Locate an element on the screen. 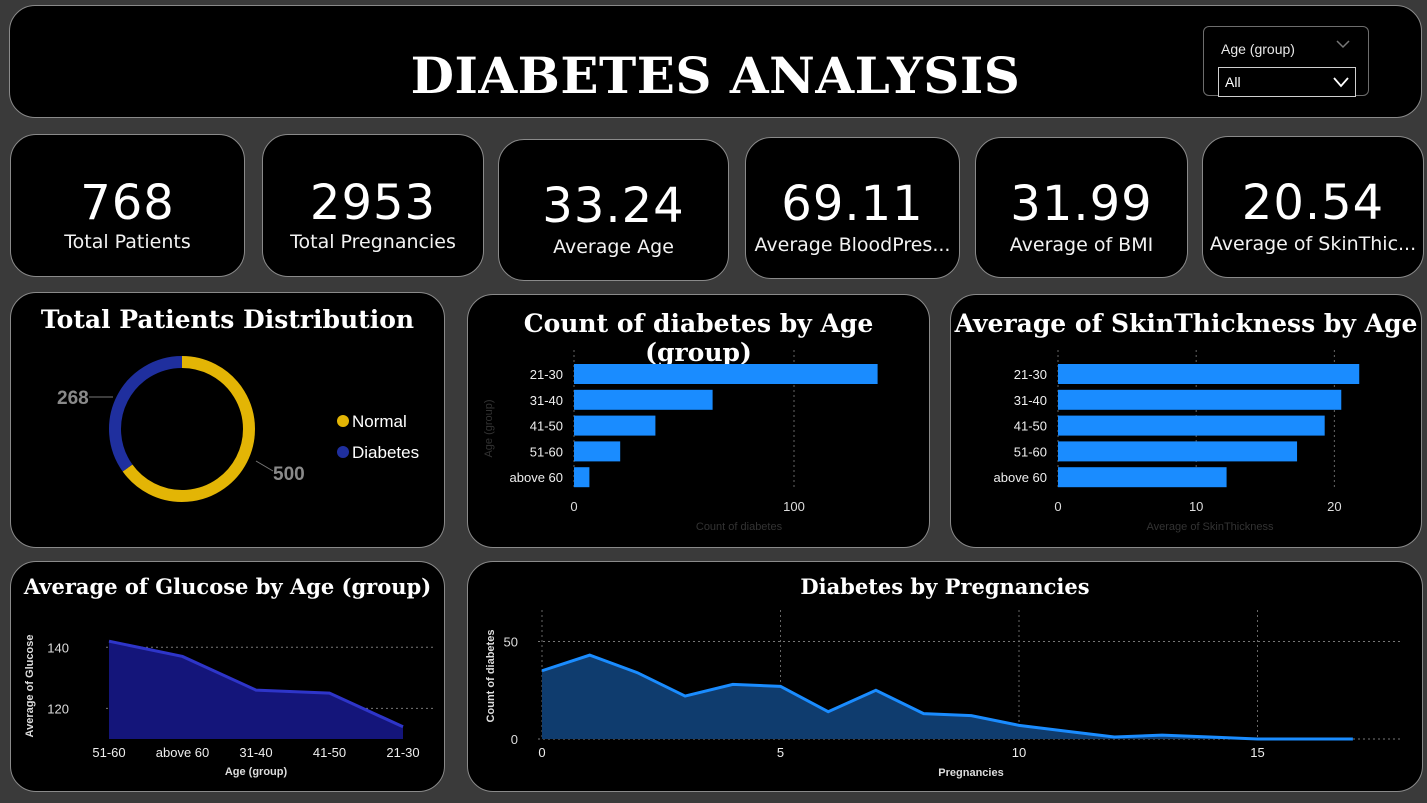 The image size is (1427, 803). donut-slice-diabetes is located at coordinates (146, 414).